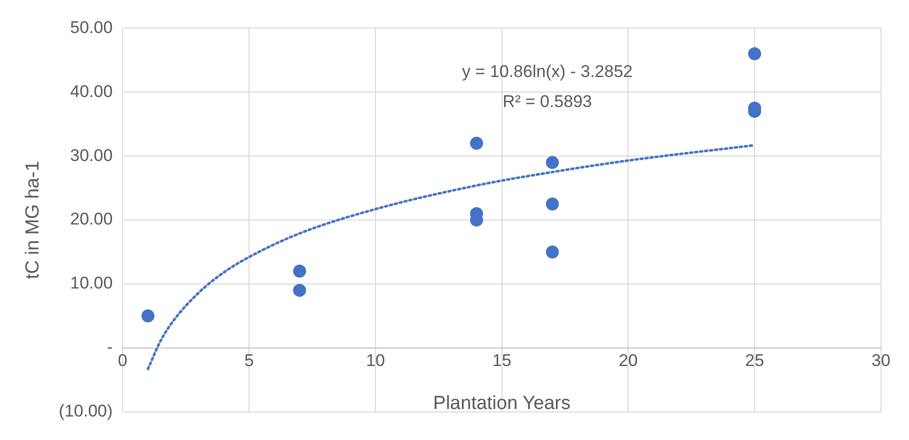  What do you see at coordinates (91, 283) in the screenshot?
I see `y-tick-label: 10.00` at bounding box center [91, 283].